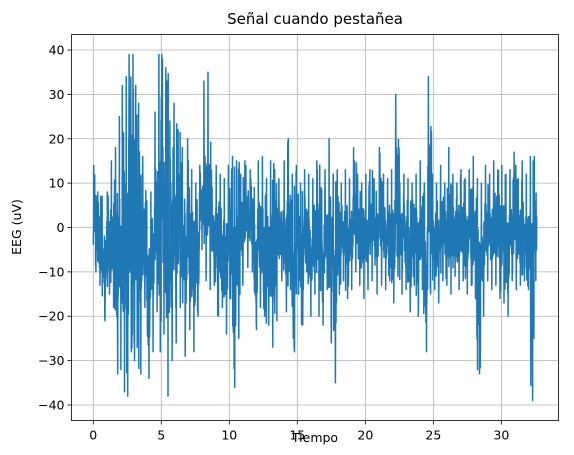  What do you see at coordinates (61, 227) in the screenshot?
I see `y-tick-label: 0` at bounding box center [61, 227].